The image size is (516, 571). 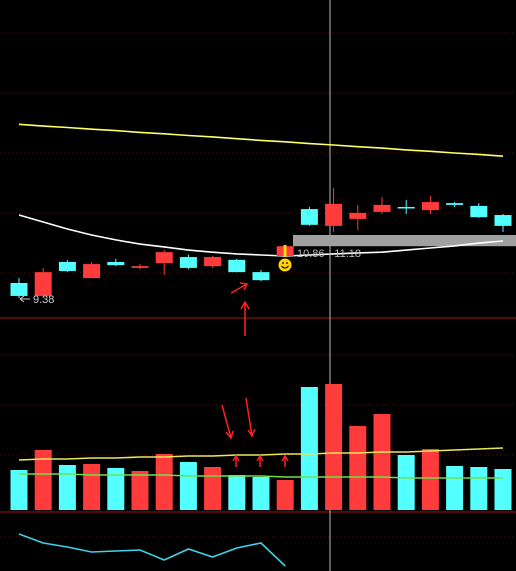 I want to click on annotations, so click(x=255, y=374).